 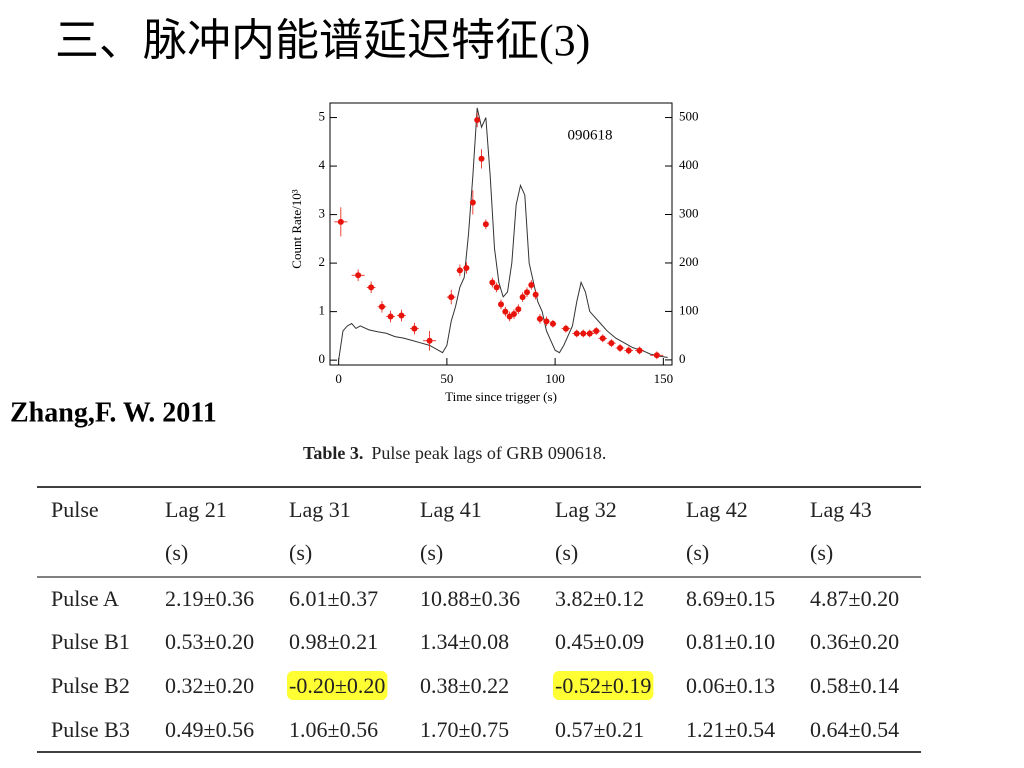 I want to click on table-cell: 3.82±0.12, so click(x=599, y=598).